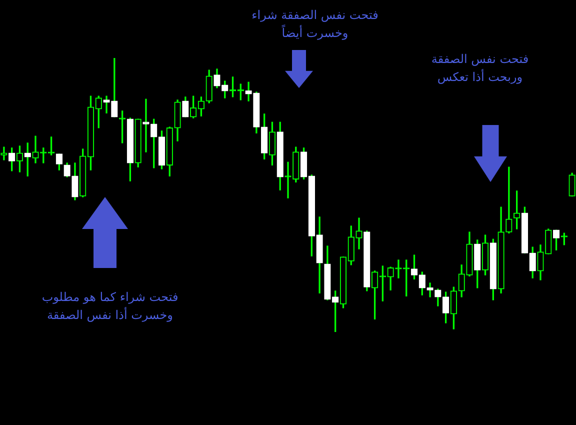 Image resolution: width=576 pixels, height=425 pixels. Describe the element at coordinates (480, 68) in the screenshot. I see `annotation: فتحت نفس الصفقة وربحت أذا تعكس` at that location.